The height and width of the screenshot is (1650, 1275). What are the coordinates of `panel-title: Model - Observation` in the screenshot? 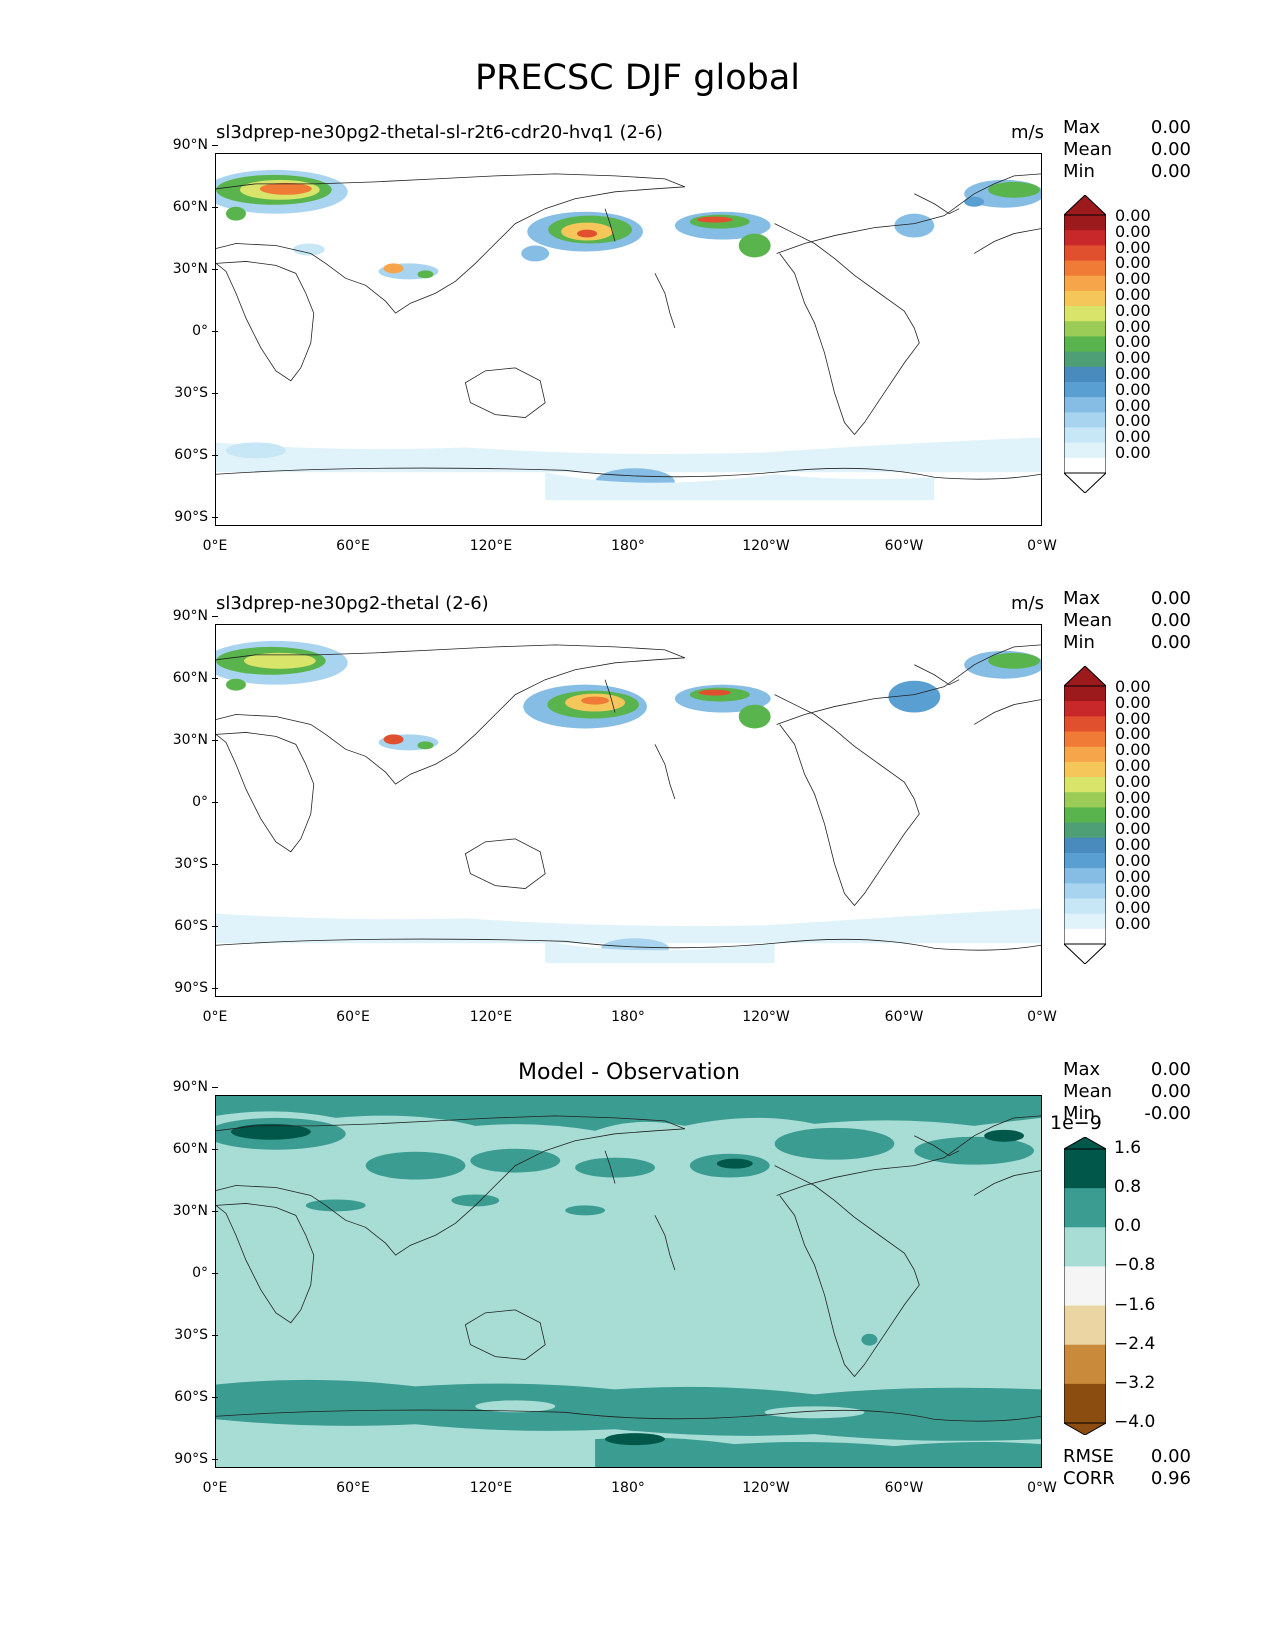 It's located at (629, 1072).